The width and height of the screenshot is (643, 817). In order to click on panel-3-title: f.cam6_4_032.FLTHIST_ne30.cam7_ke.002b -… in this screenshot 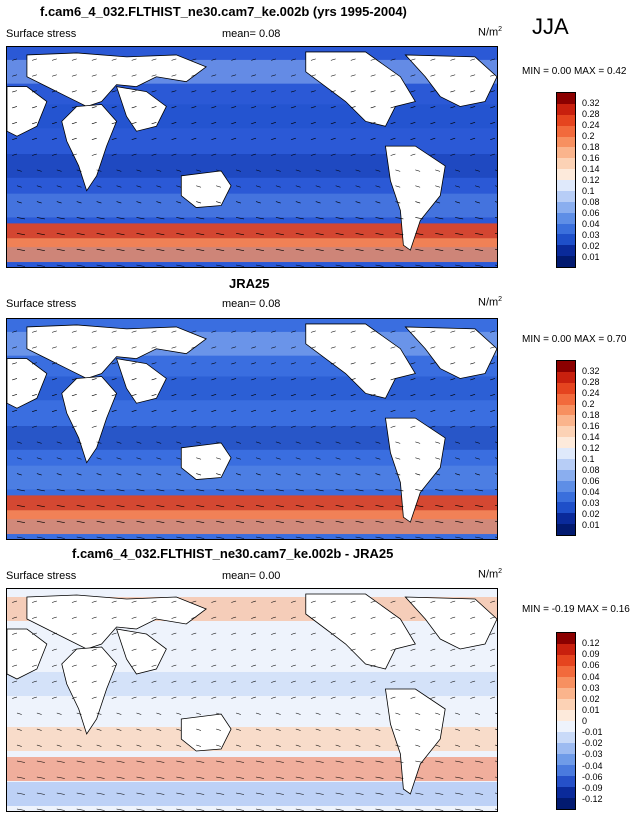, I will do `click(233, 553)`.